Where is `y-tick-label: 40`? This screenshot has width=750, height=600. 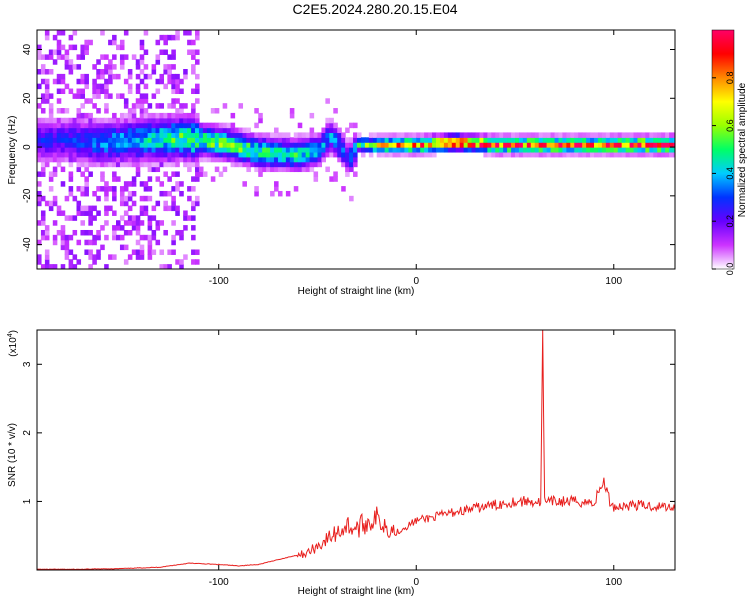 y-tick-label: 40 is located at coordinates (27, 50).